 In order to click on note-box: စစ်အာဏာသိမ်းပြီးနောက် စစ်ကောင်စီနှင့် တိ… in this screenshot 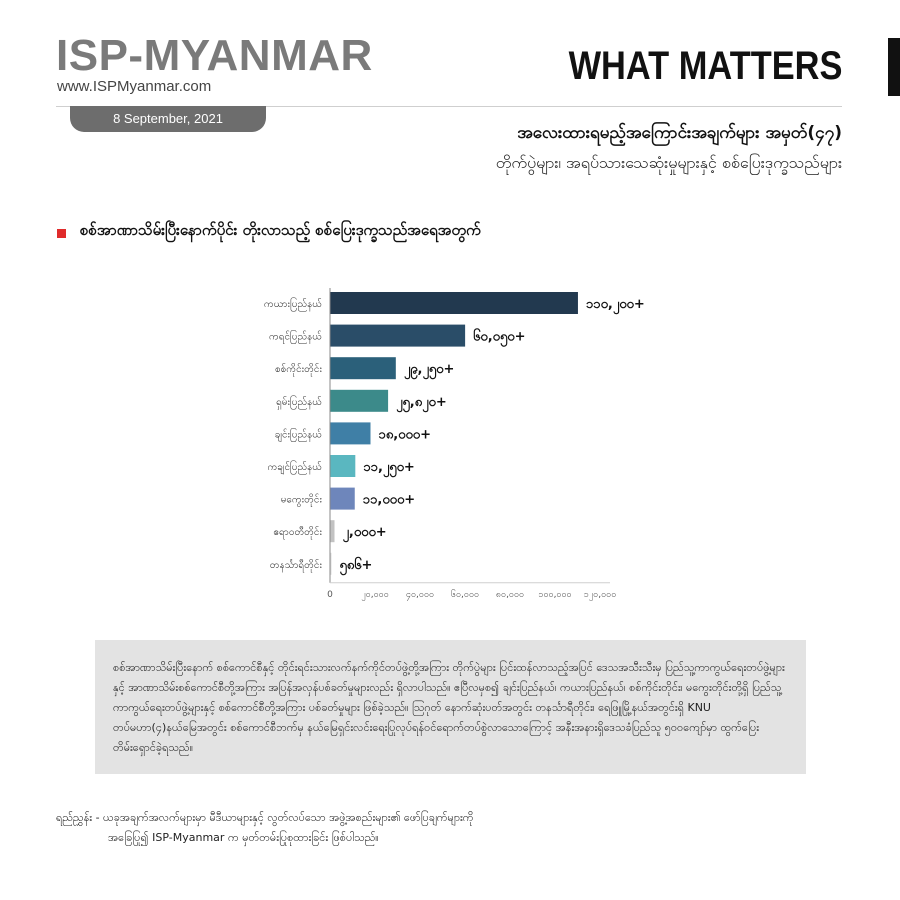, I will do `click(450, 707)`.